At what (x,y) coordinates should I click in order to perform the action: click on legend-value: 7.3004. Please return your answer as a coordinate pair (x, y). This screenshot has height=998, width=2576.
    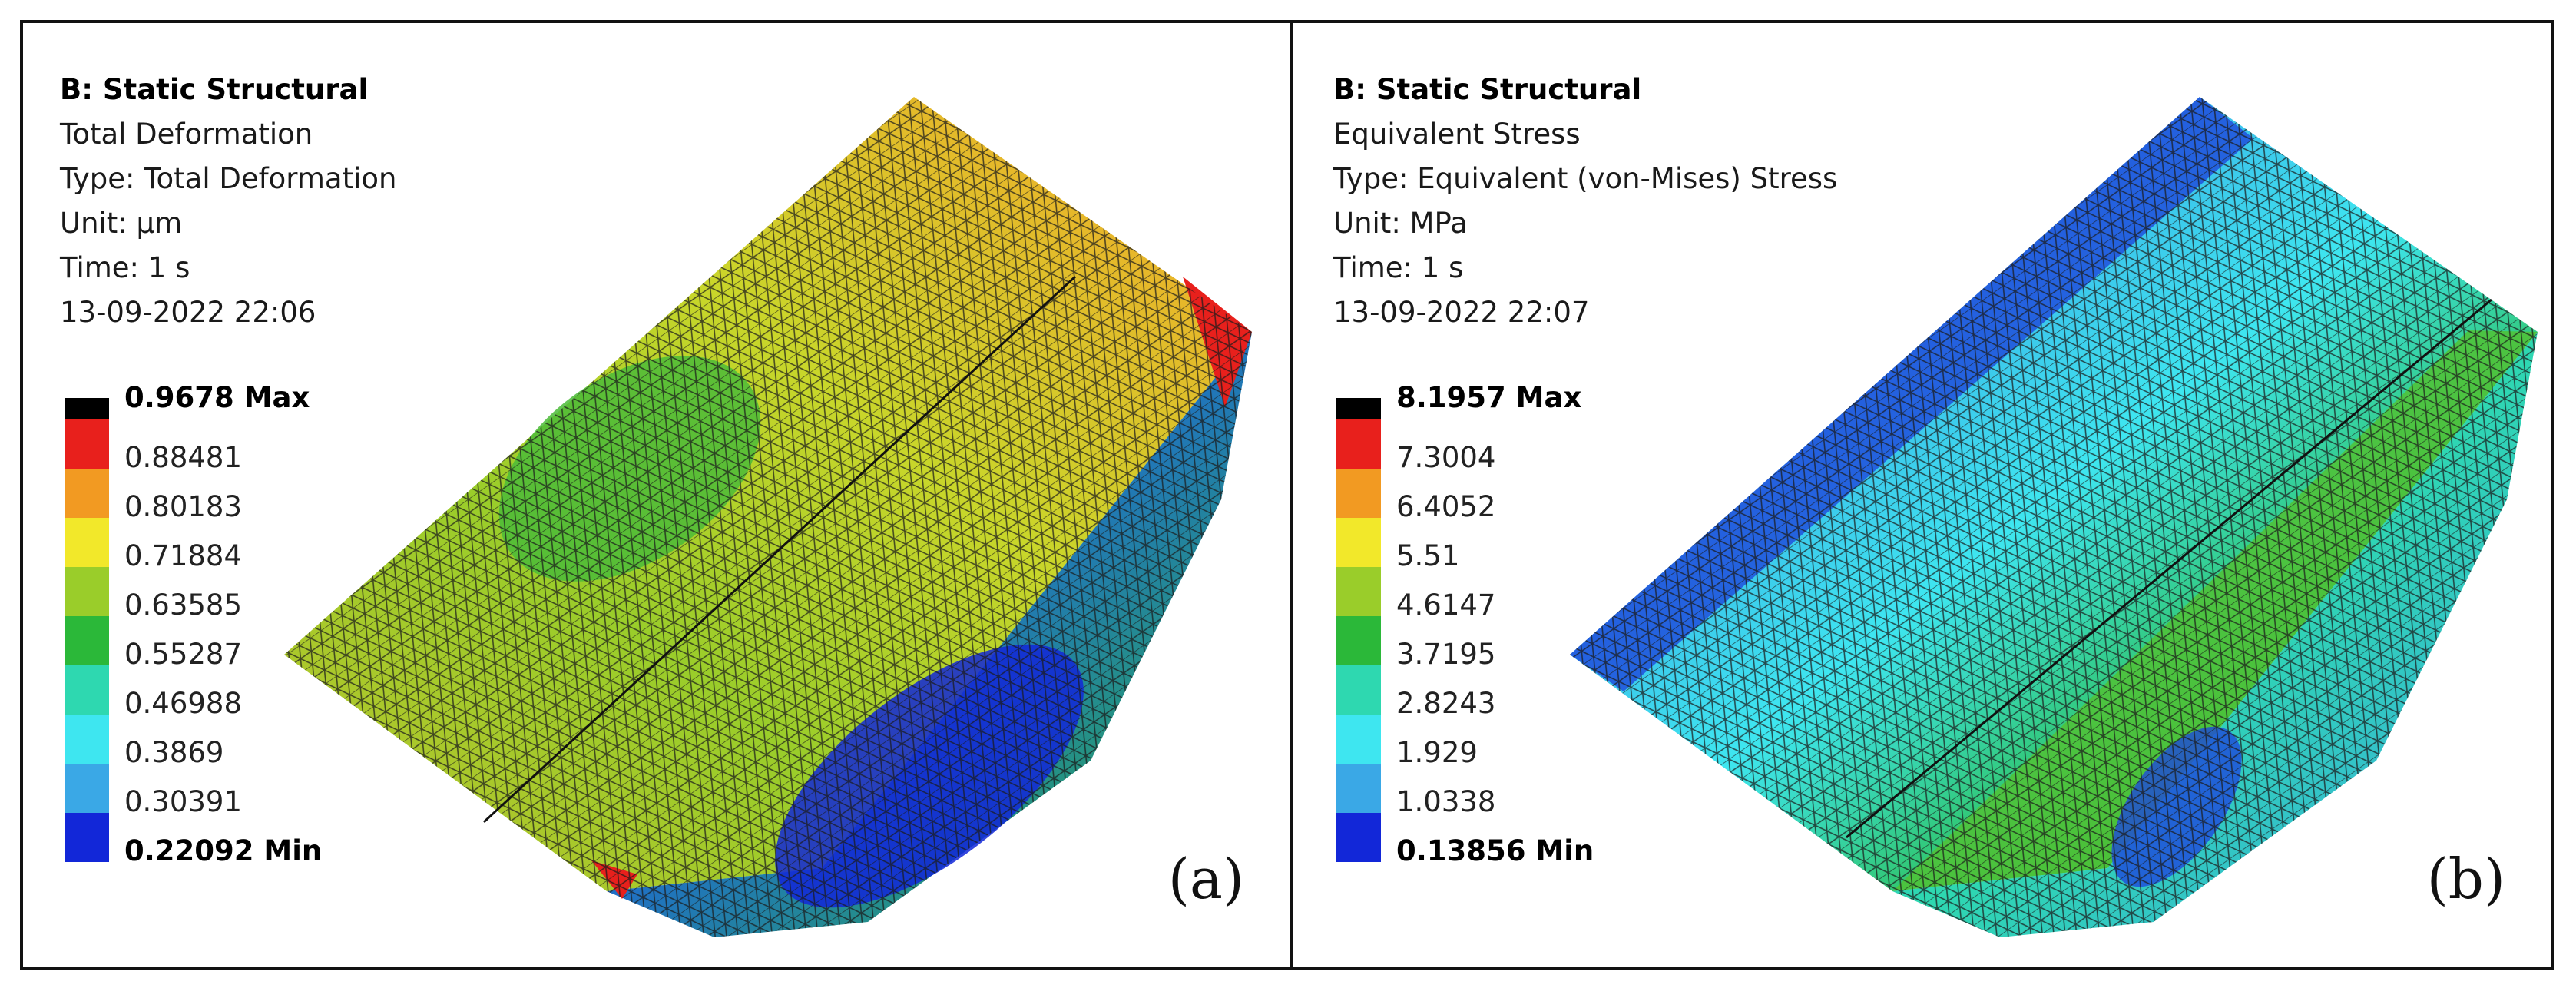
    Looking at the image, I should click on (1446, 457).